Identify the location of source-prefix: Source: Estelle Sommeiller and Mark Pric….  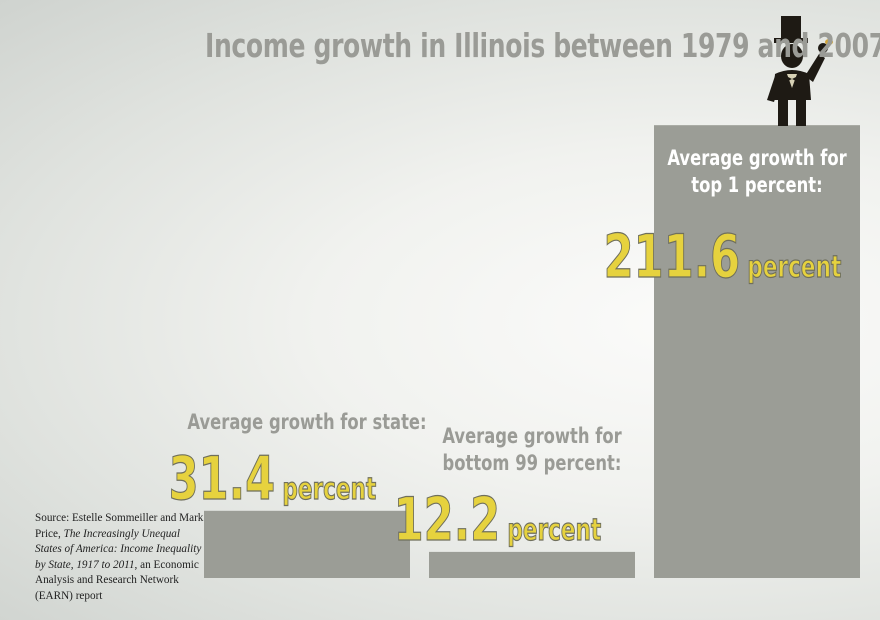
(119, 526).